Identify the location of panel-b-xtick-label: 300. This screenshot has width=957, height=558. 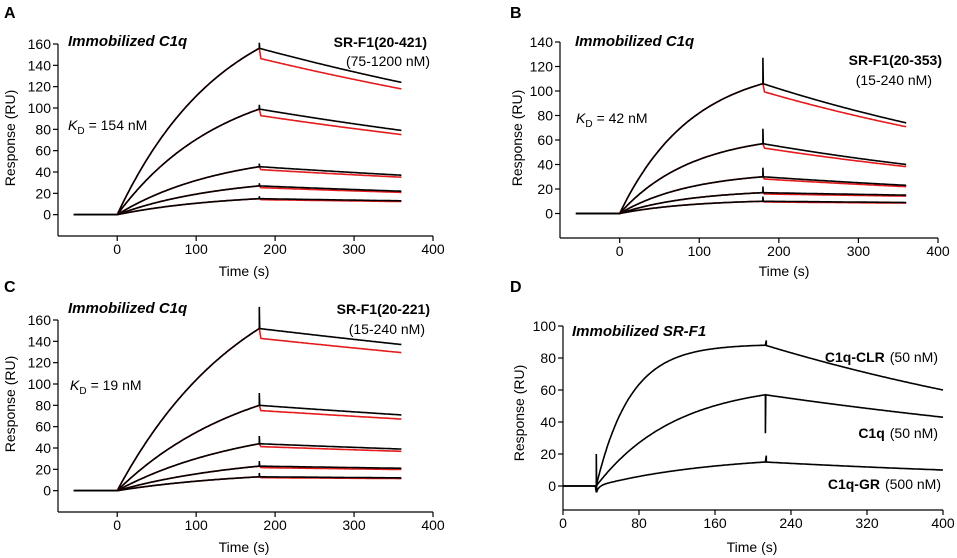
(859, 251).